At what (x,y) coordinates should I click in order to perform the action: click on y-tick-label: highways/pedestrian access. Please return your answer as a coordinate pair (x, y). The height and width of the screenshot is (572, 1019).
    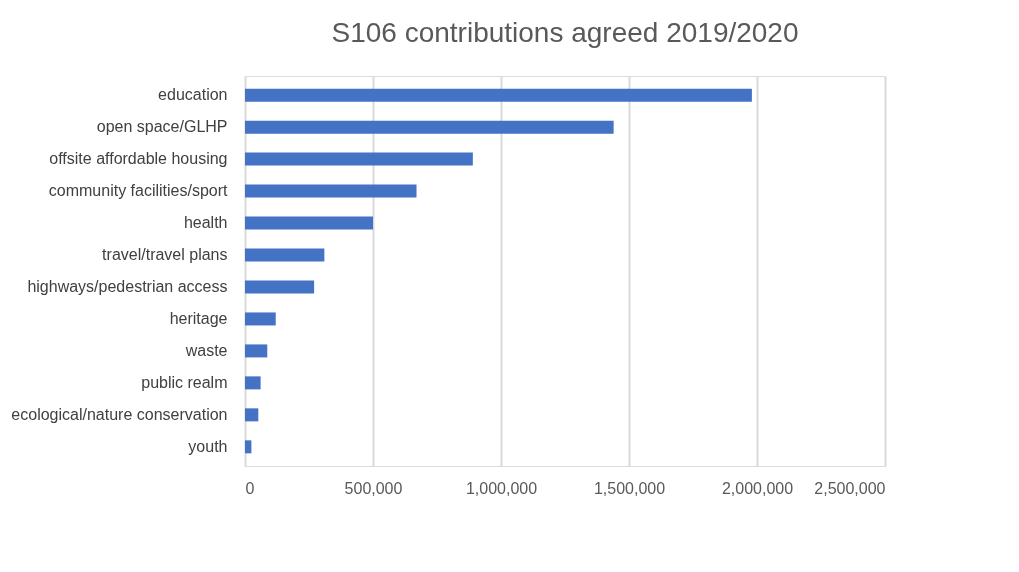
    Looking at the image, I should click on (127, 286).